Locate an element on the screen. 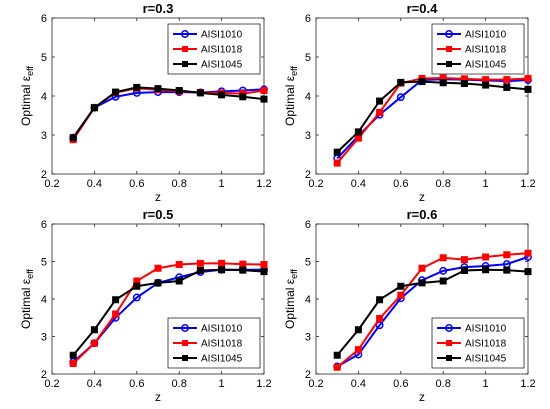 Image resolution: width=550 pixels, height=409 pixels. legend: AISI1010 AISI1018 AISI1045 is located at coordinates (478, 49).